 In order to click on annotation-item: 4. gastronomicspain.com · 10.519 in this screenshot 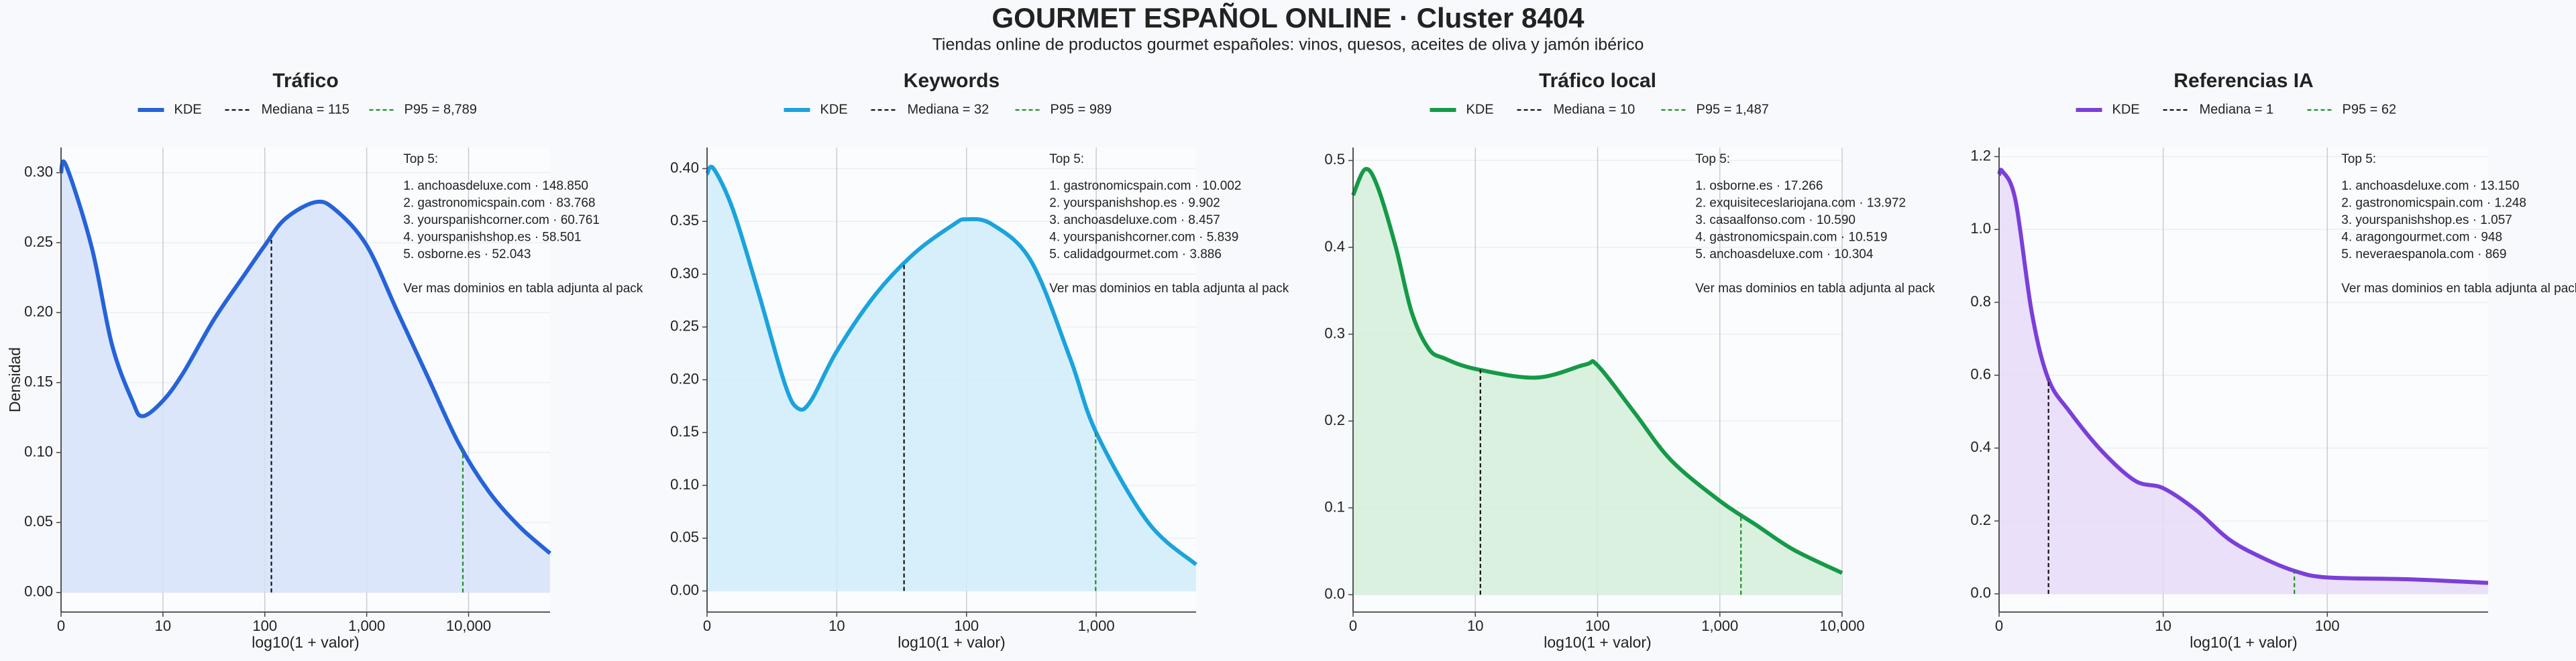, I will do `click(1791, 238)`.